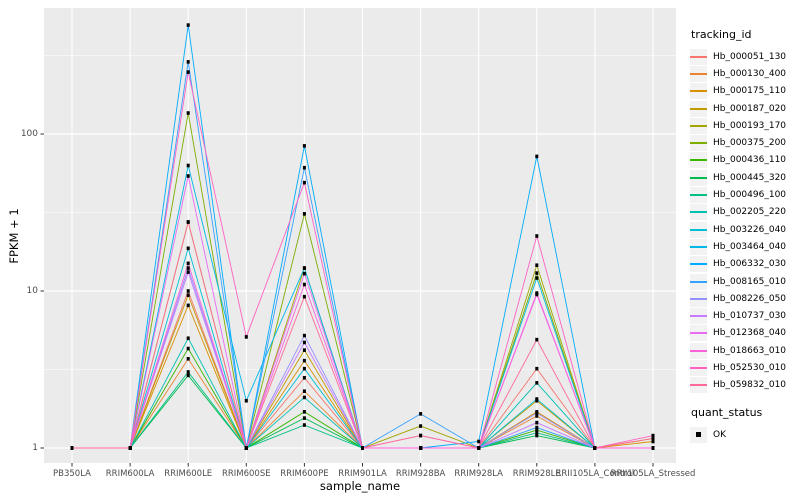 The height and width of the screenshot is (500, 800). What do you see at coordinates (750, 350) in the screenshot?
I see `legend-item-label: Hb_018663_010` at bounding box center [750, 350].